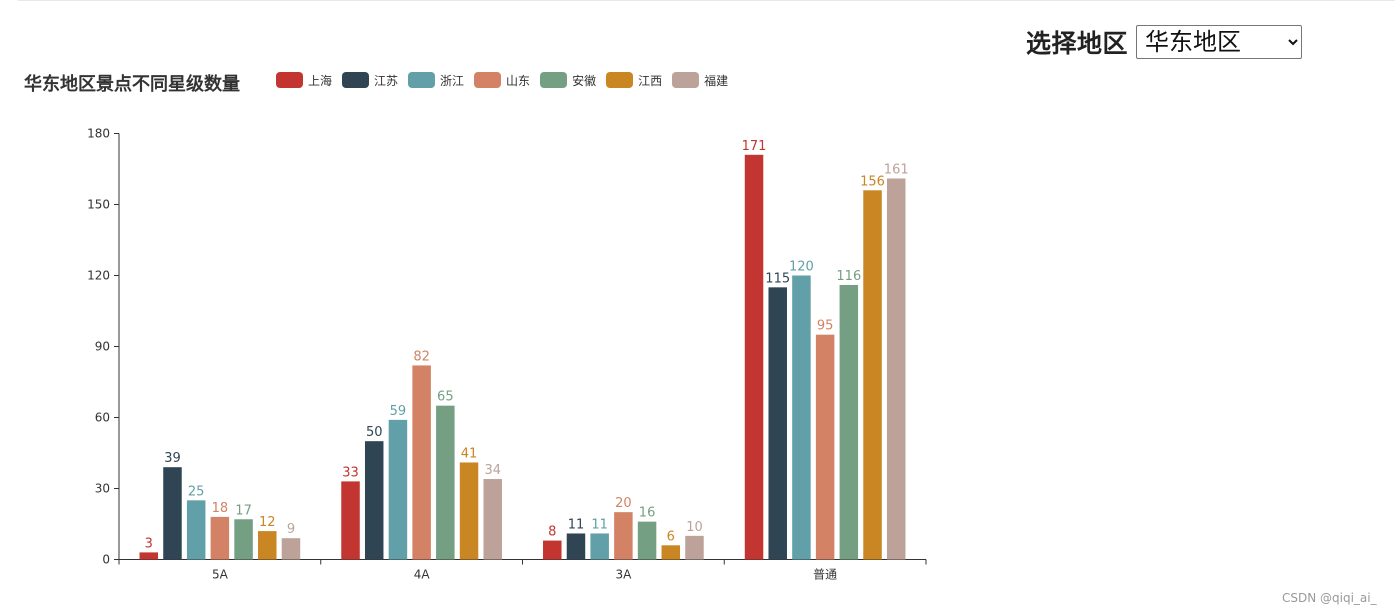  What do you see at coordinates (825, 575) in the screenshot?
I see `x-tick-label: 普通` at bounding box center [825, 575].